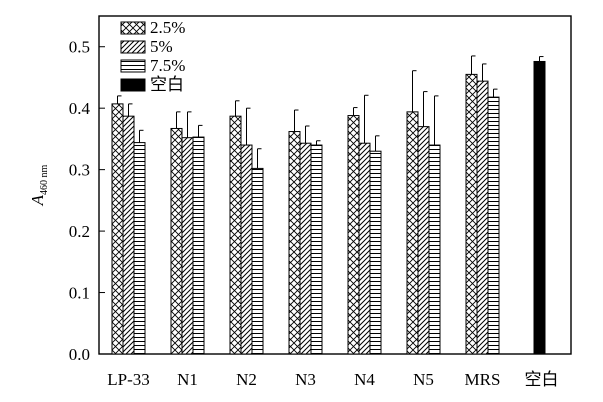 The image size is (603, 402). What do you see at coordinates (187, 379) in the screenshot?
I see `x-tick-label: N1` at bounding box center [187, 379].